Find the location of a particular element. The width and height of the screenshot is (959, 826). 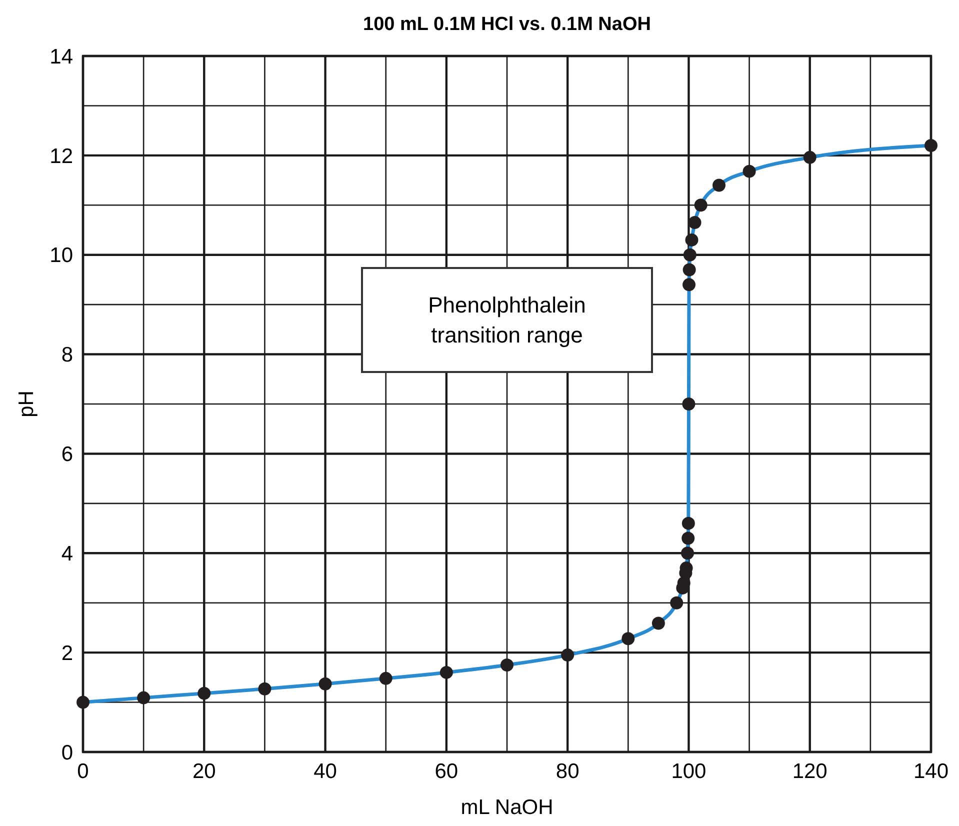

y-axis-title: pH is located at coordinates (26, 404).